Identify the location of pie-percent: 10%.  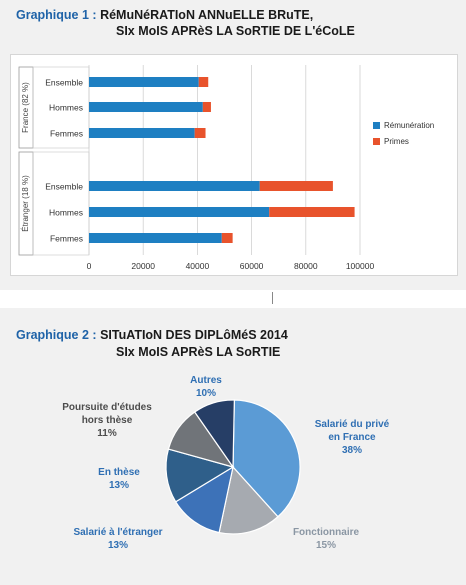
(206, 393).